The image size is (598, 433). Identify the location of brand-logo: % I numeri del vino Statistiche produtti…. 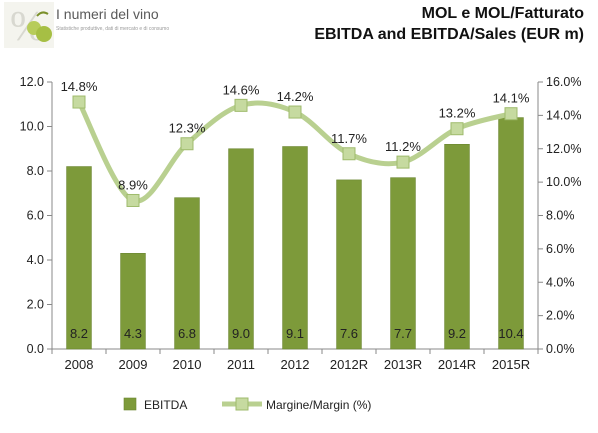
(115, 26).